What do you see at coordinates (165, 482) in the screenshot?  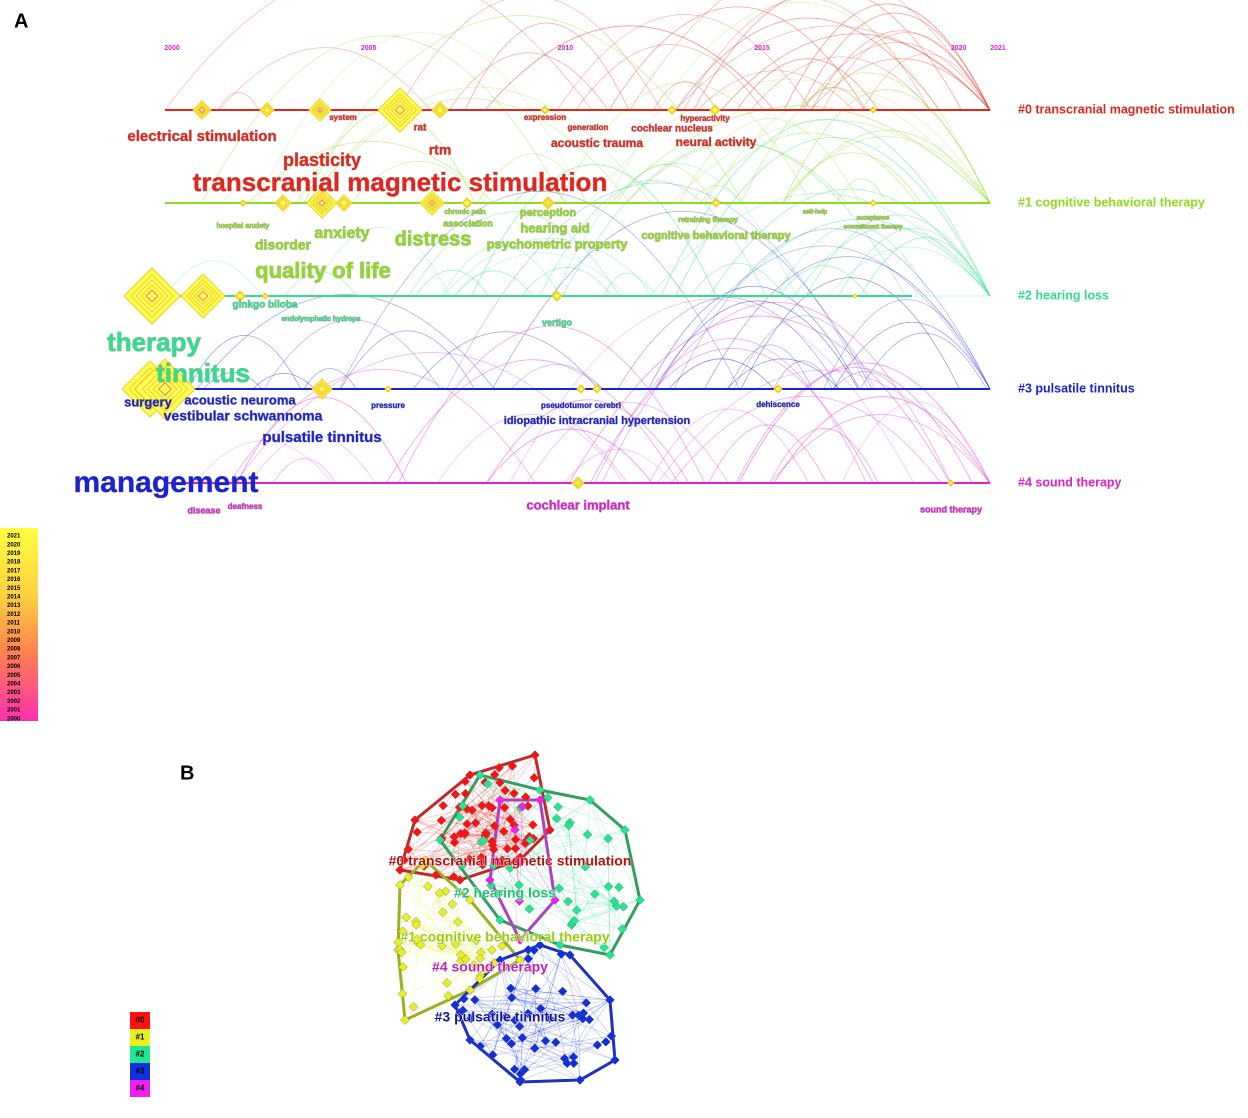 I see `keyword-label: management` at bounding box center [165, 482].